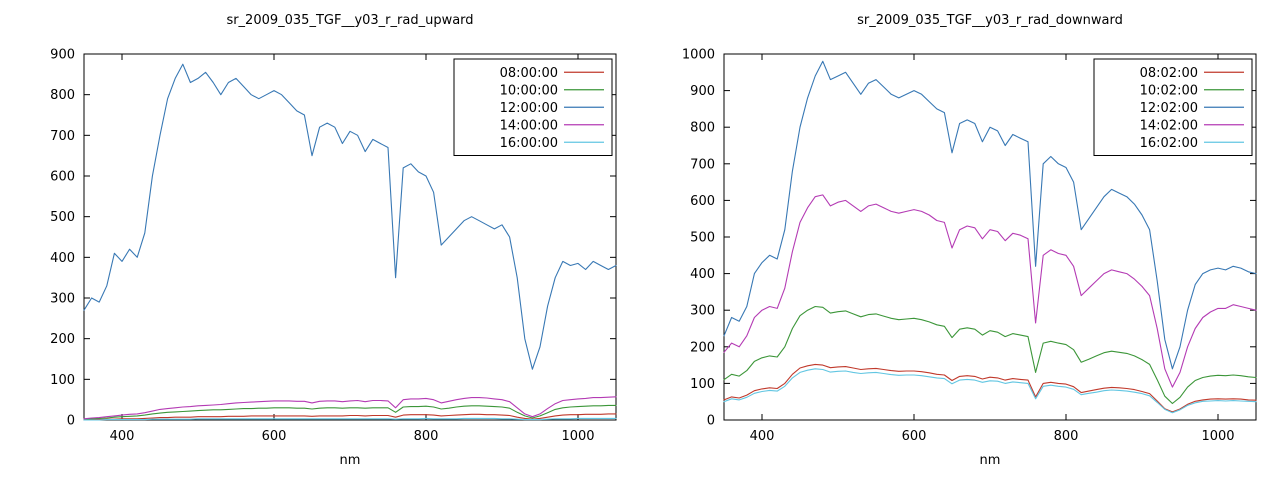  Describe the element at coordinates (1169, 73) in the screenshot. I see `svg-text: 08:02:00` at that location.